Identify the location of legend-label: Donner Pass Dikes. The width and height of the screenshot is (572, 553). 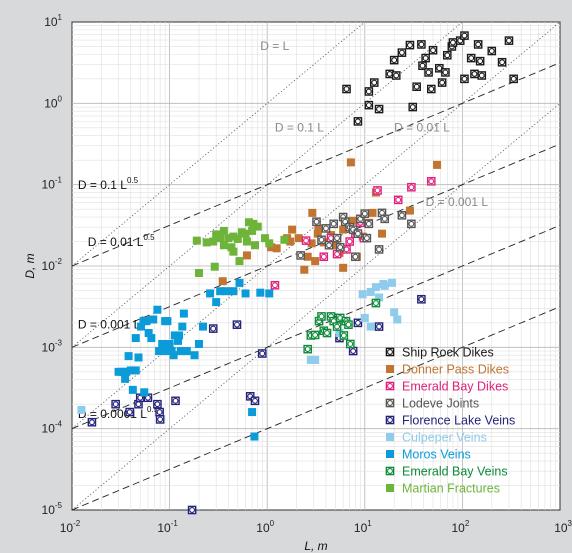
(455, 370).